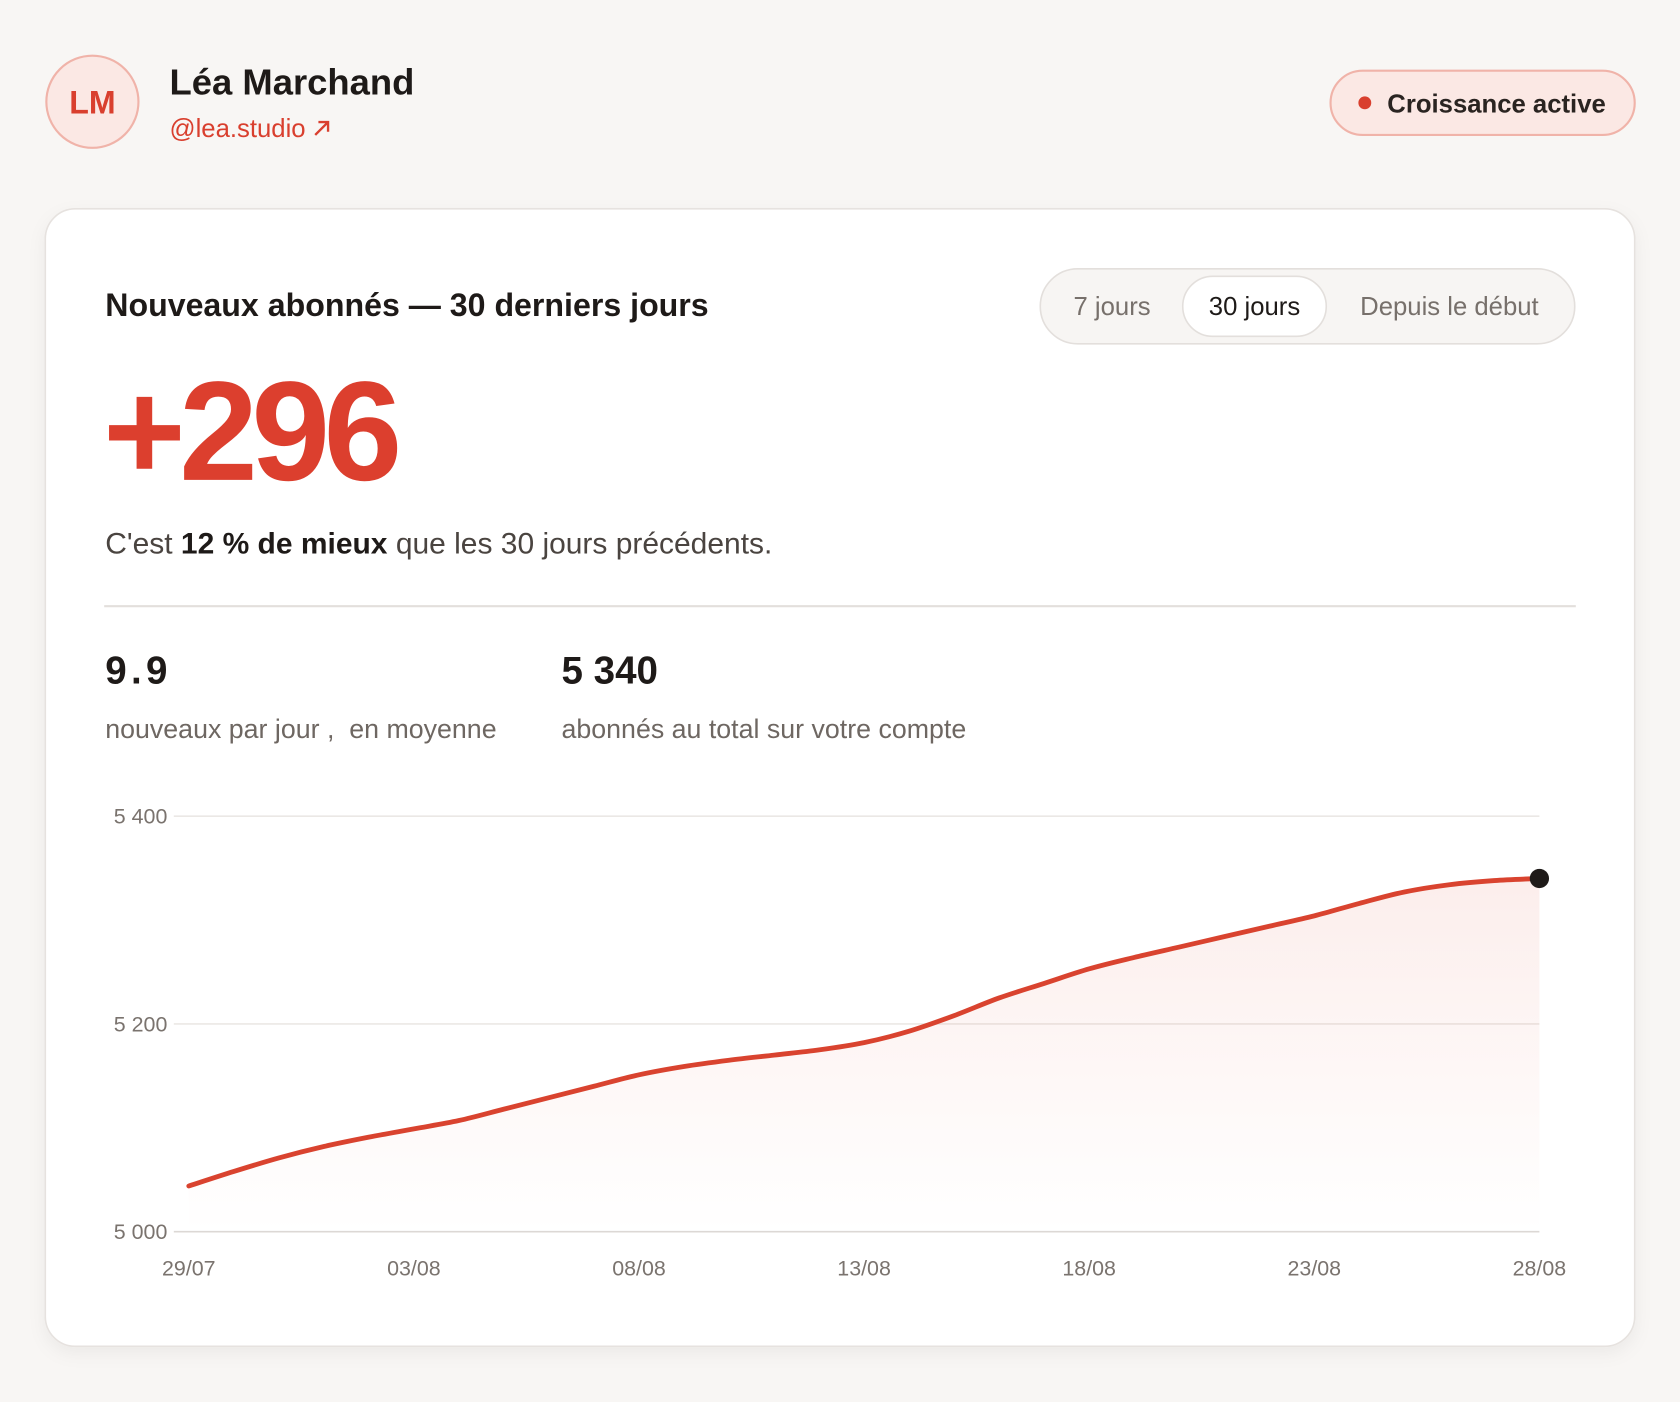 Image resolution: width=1680 pixels, height=1402 pixels. I want to click on x-tick-label: 28/08, so click(1540, 1269).